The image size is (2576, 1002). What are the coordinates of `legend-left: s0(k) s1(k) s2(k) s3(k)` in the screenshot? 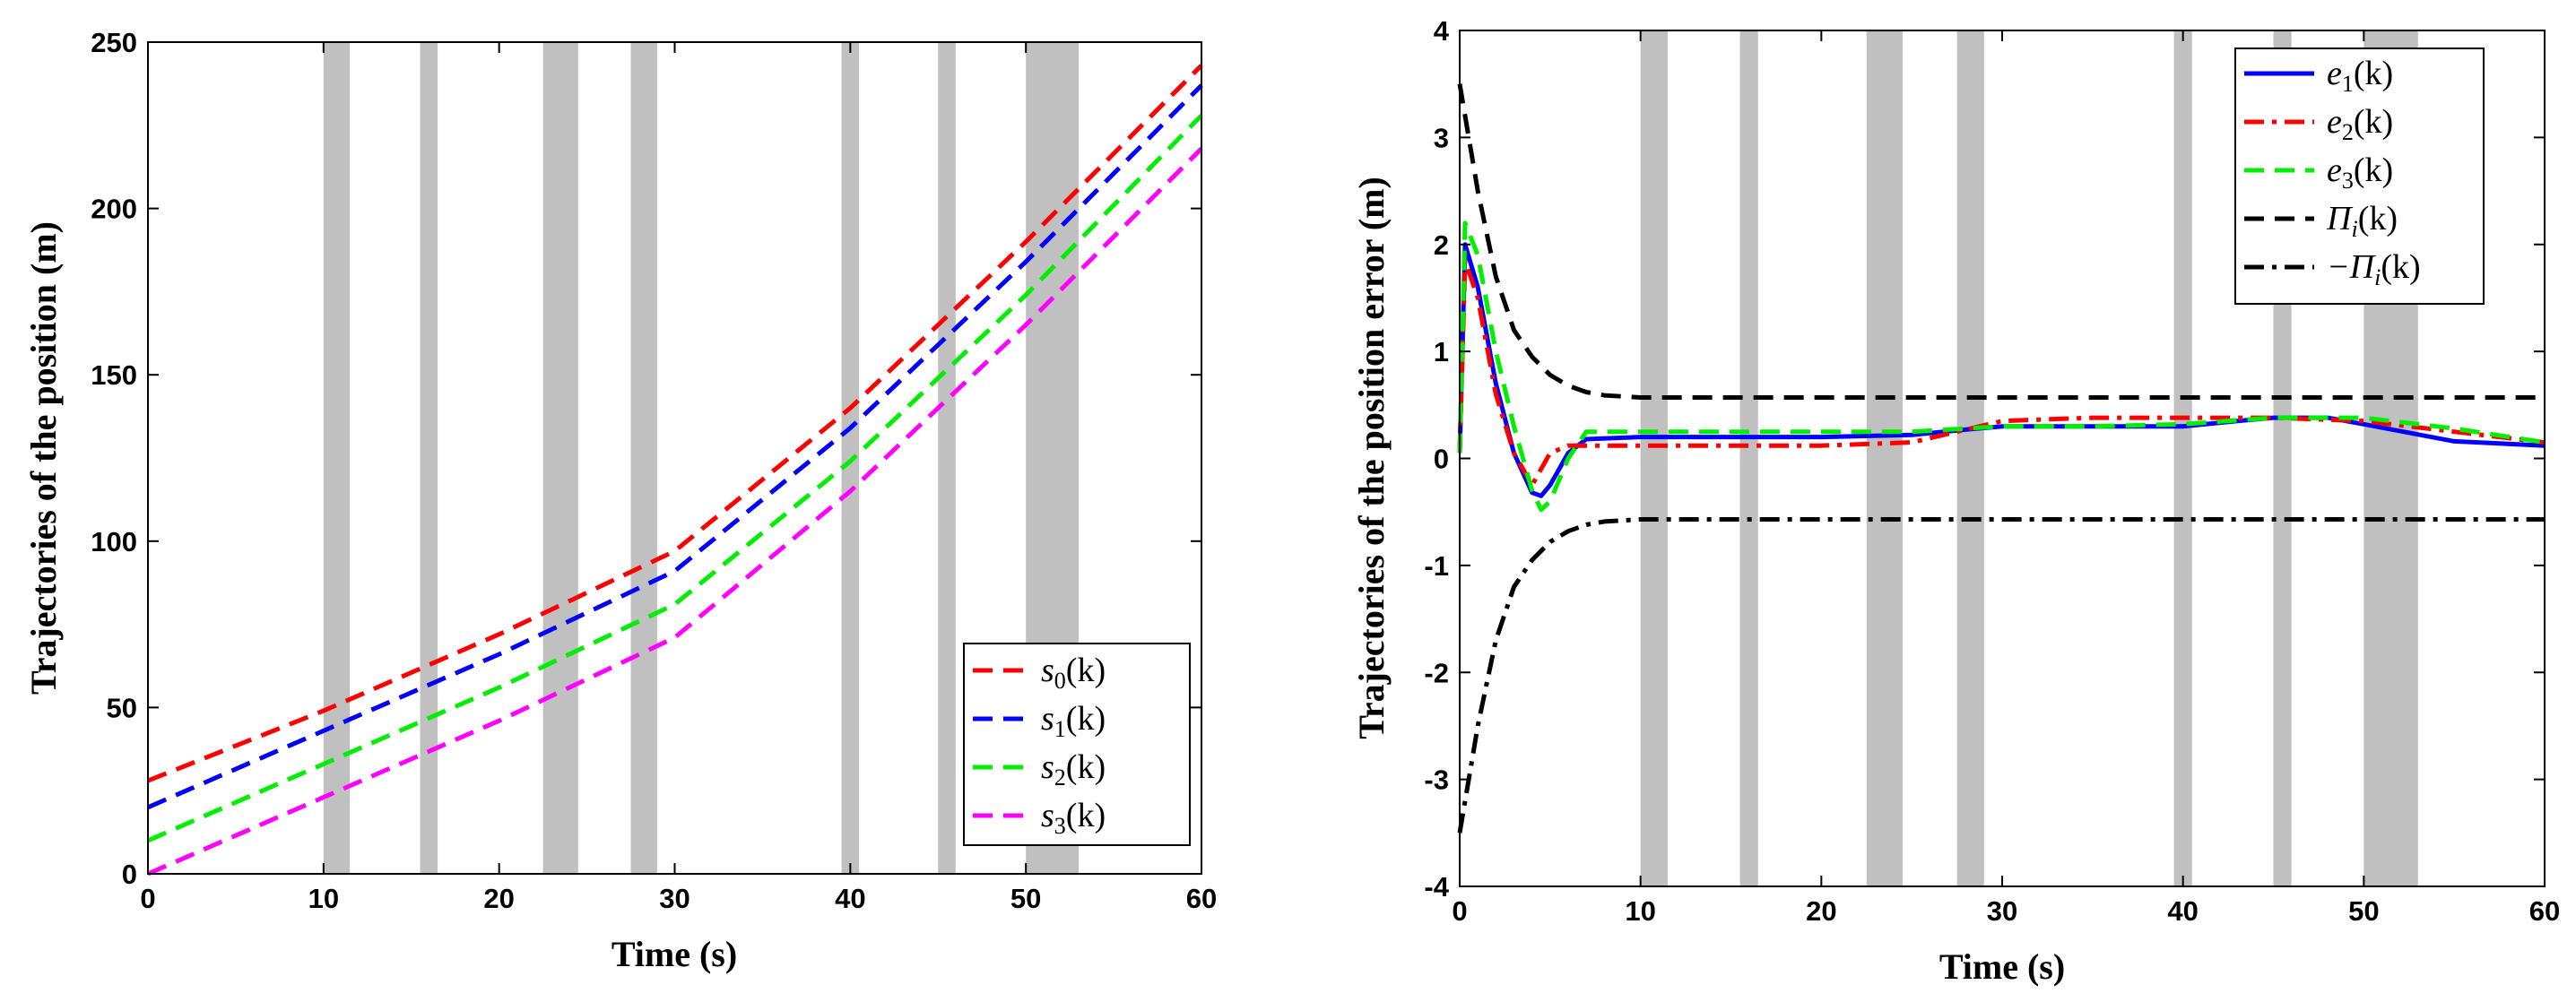 It's located at (1077, 744).